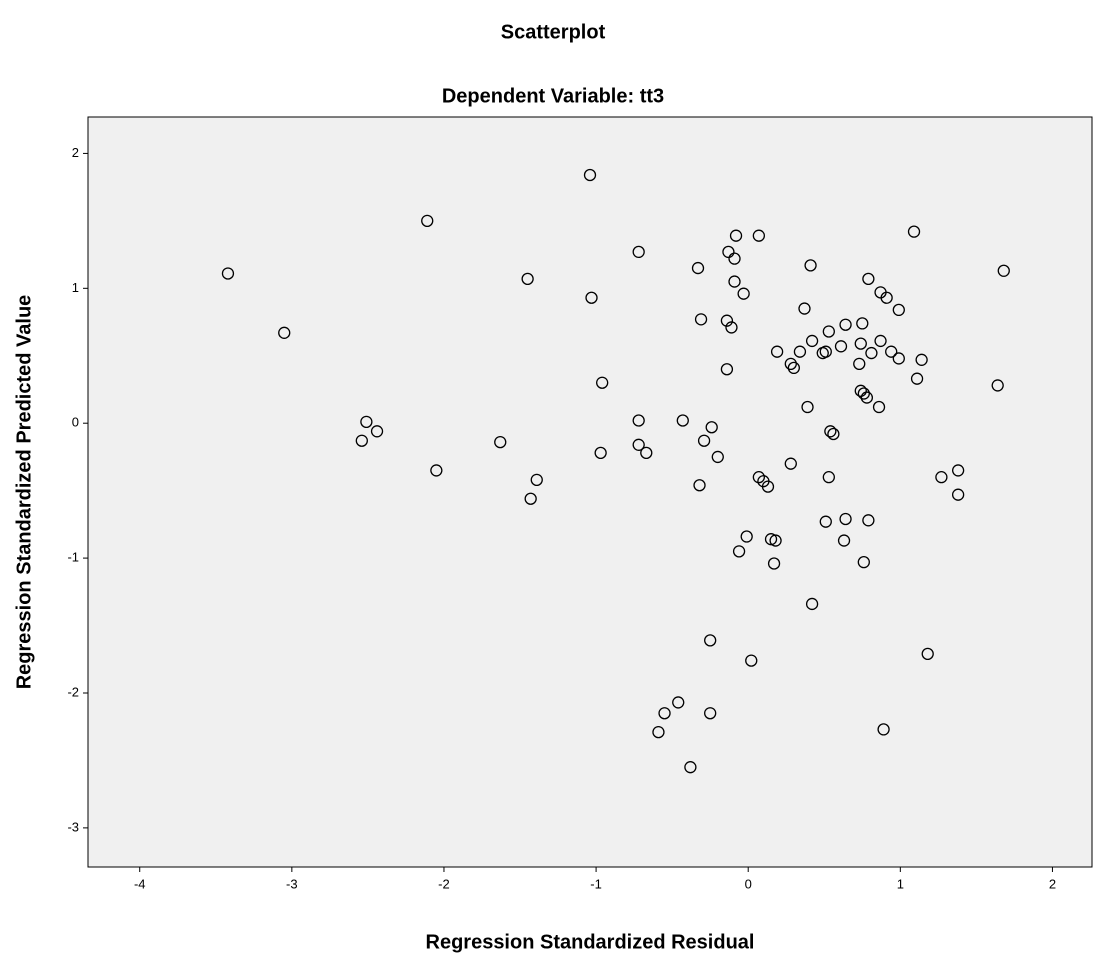 The image size is (1106, 959). What do you see at coordinates (590, 942) in the screenshot?
I see `x-axis-title: Regression Standardized Residual` at bounding box center [590, 942].